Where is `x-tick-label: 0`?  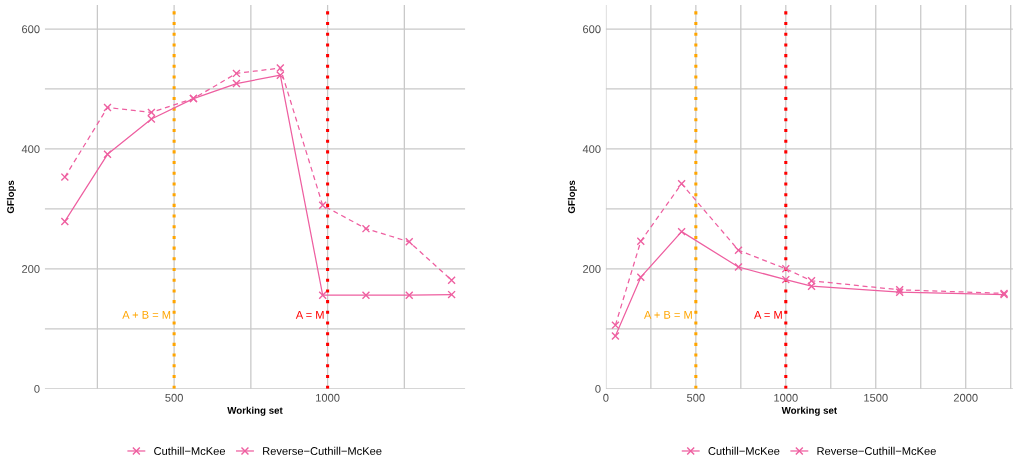 x-tick-label: 0 is located at coordinates (606, 397).